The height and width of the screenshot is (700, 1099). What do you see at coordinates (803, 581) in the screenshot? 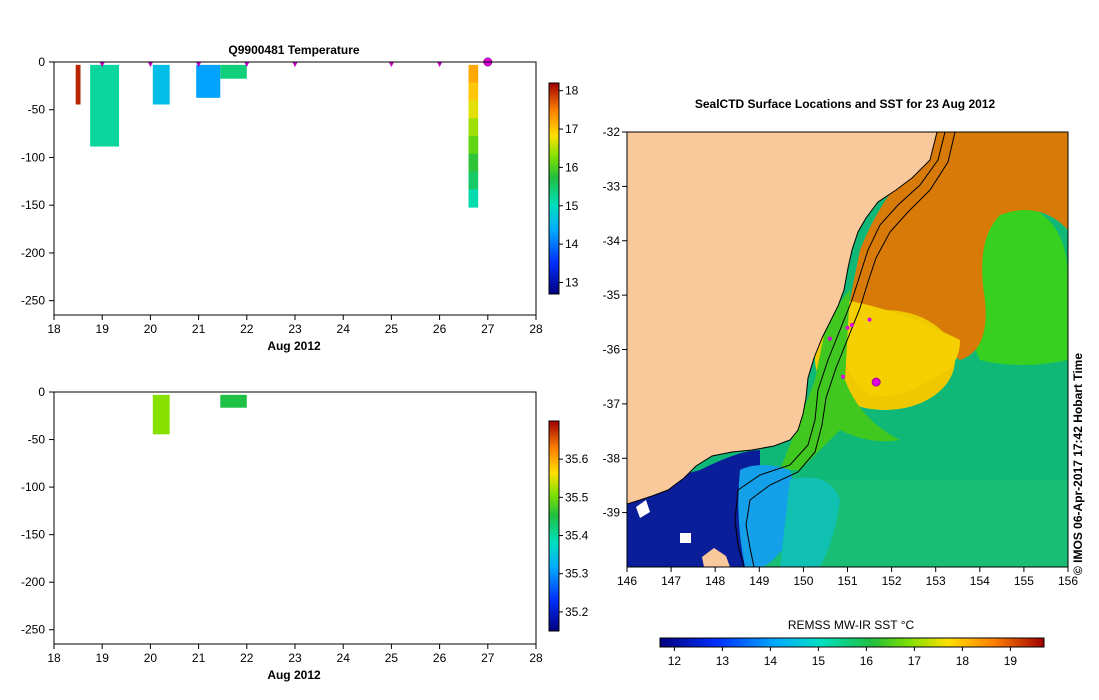
I see `lon-tick-label: 150` at bounding box center [803, 581].